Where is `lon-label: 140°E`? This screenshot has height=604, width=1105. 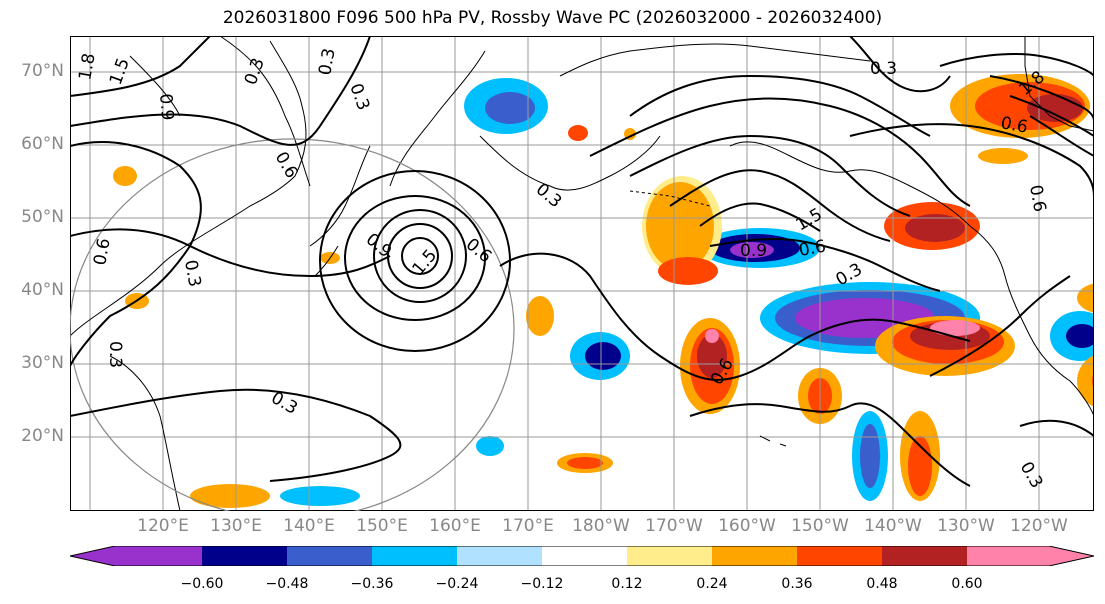 lon-label: 140°E is located at coordinates (309, 526).